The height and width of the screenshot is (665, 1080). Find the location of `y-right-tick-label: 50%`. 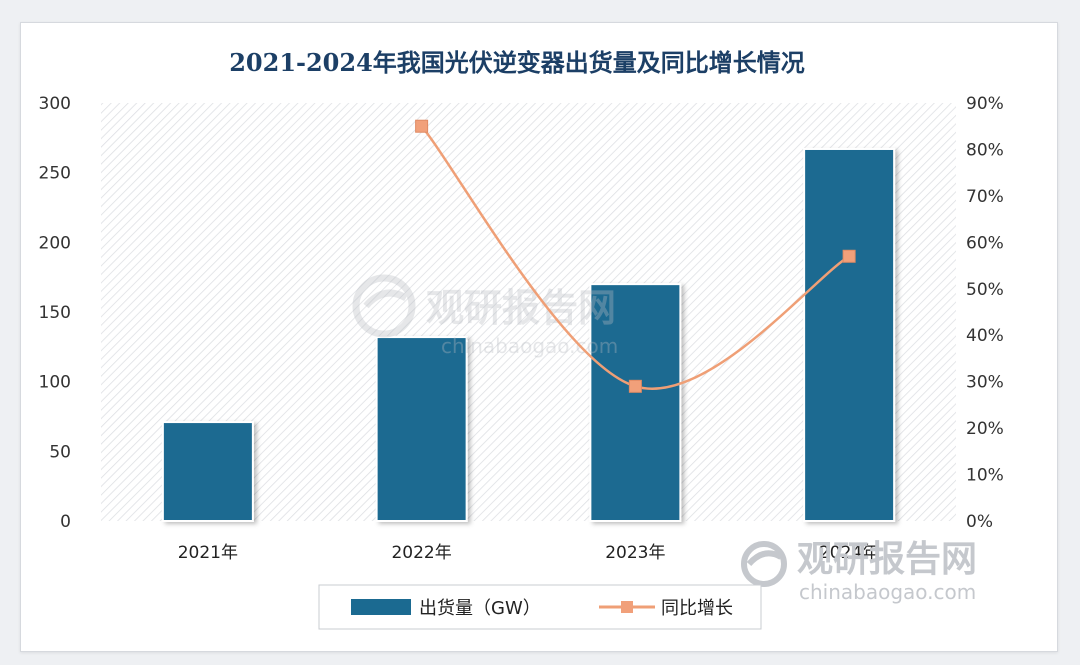

y-right-tick-label: 50% is located at coordinates (985, 290).